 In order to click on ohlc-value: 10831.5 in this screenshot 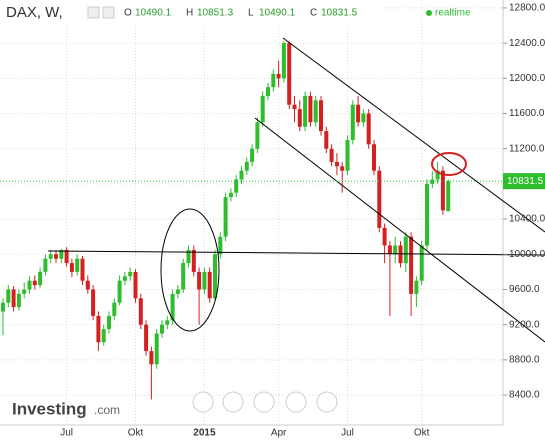, I will do `click(339, 13)`.